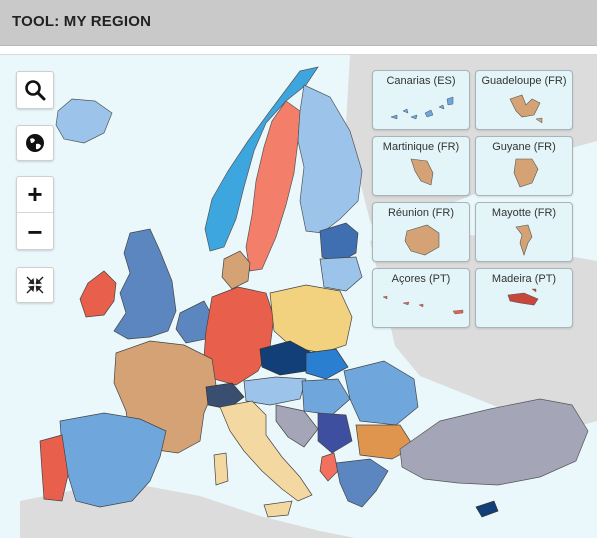  I want to click on inset-madeira-map, so click(523, 297).